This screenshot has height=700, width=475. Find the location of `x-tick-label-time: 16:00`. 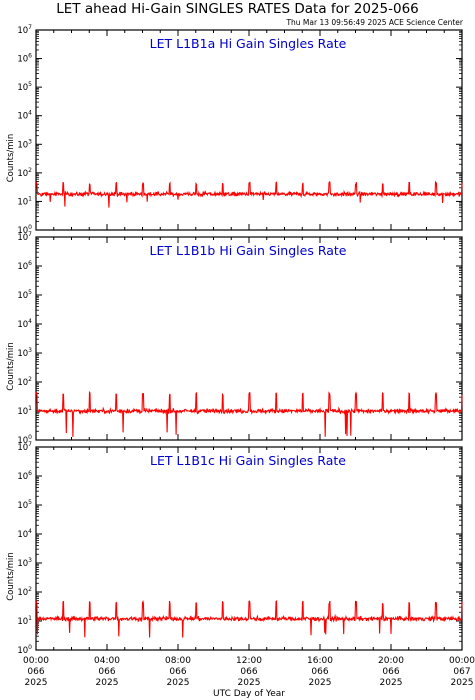

x-tick-label-time: 16:00 is located at coordinates (320, 661).